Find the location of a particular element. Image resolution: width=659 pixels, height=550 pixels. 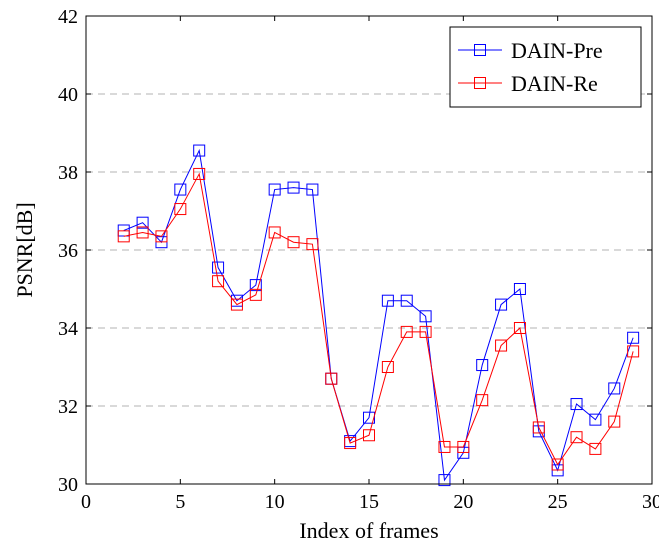

legend-marker-dain-pre is located at coordinates (480, 50).